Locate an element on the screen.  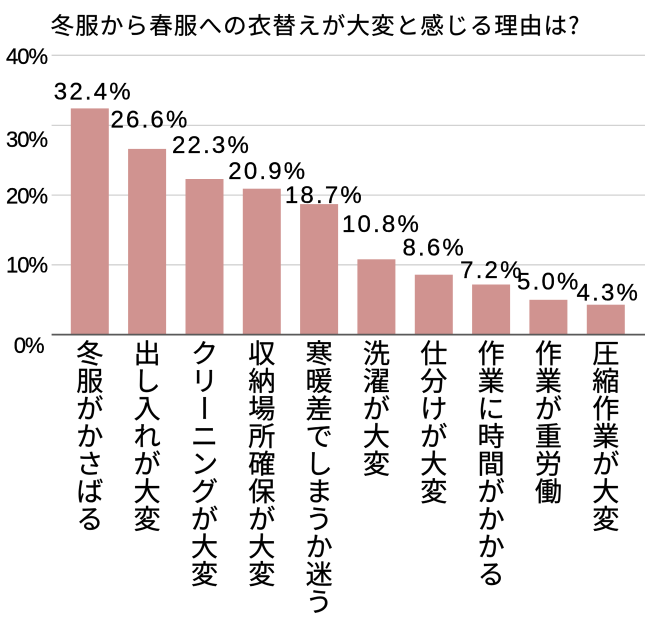
svg-text: 26.6% is located at coordinates (149, 120).